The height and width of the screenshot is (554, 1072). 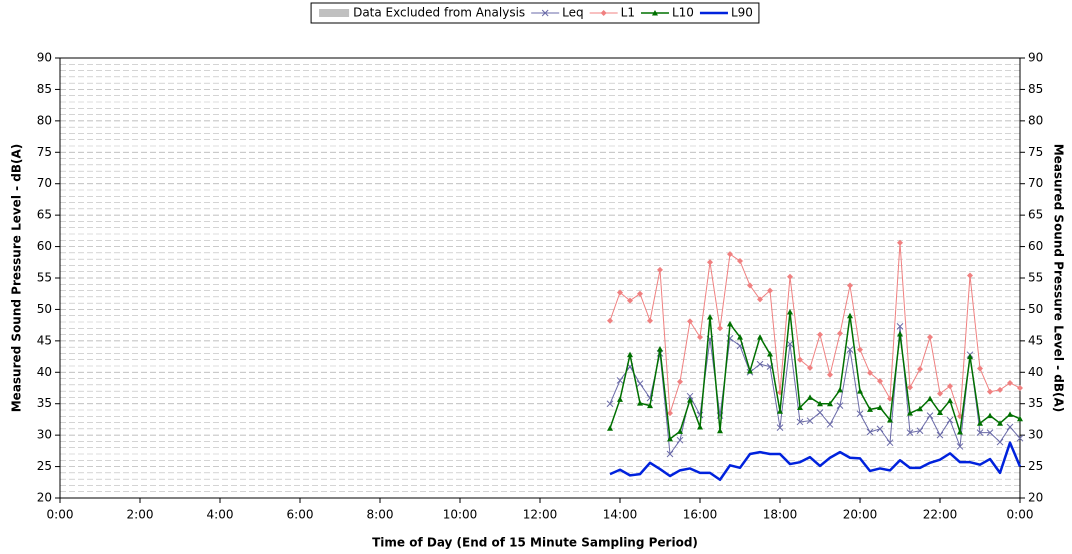 What do you see at coordinates (620, 515) in the screenshot?
I see `x-tick-label: 14:00` at bounding box center [620, 515].